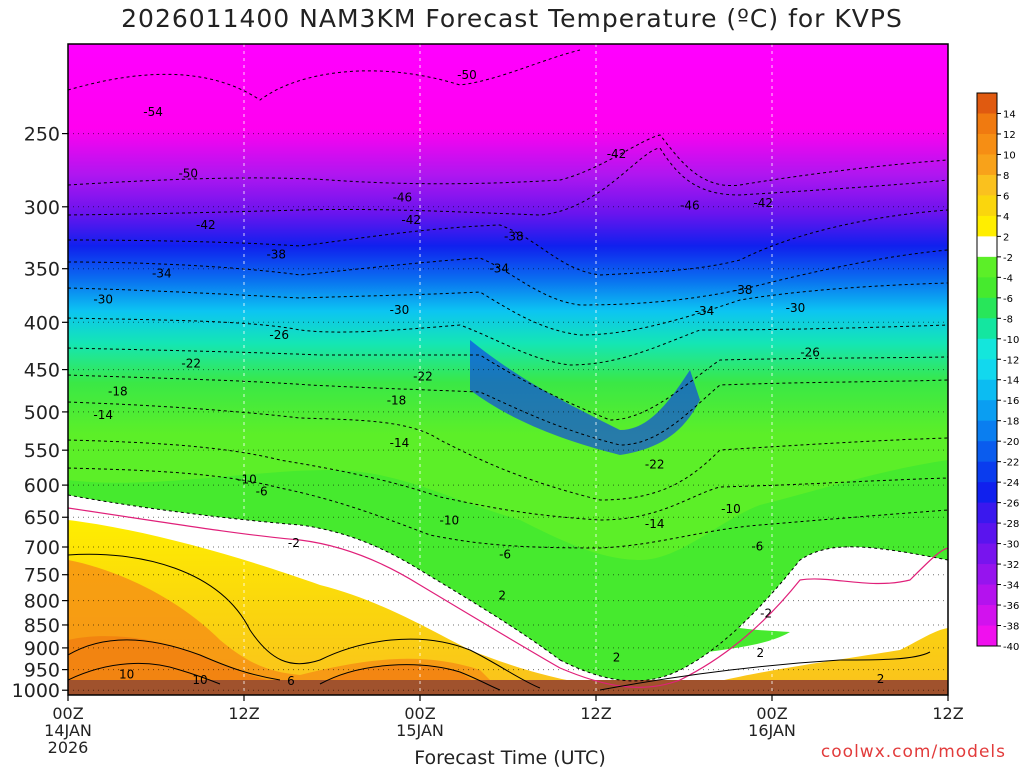 The width and height of the screenshot is (1024, 768). I want to click on contour-line-10-mid, so click(410, 677).